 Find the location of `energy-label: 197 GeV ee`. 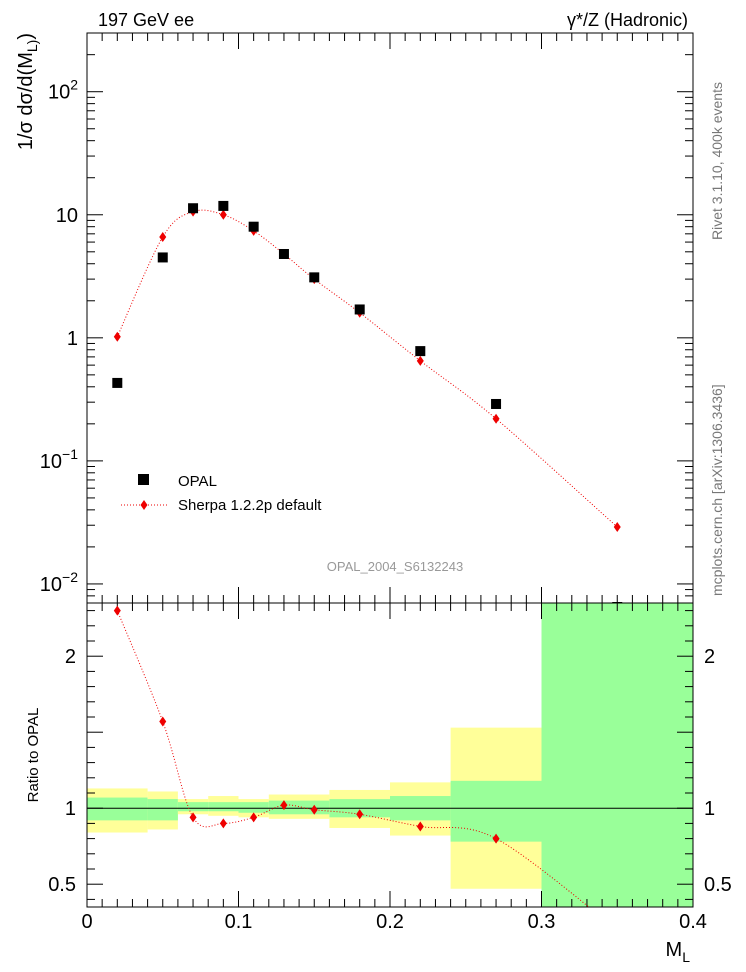

energy-label: 197 GeV ee is located at coordinates (146, 20).